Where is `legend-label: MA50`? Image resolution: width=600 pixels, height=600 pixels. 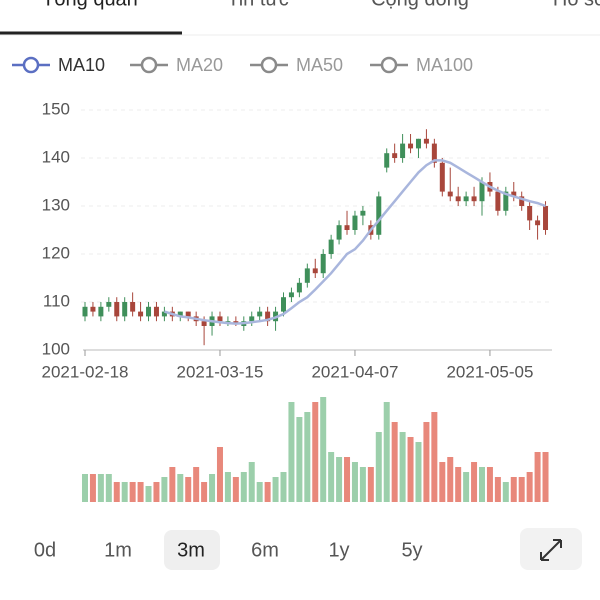
legend-label: MA50 is located at coordinates (319, 65).